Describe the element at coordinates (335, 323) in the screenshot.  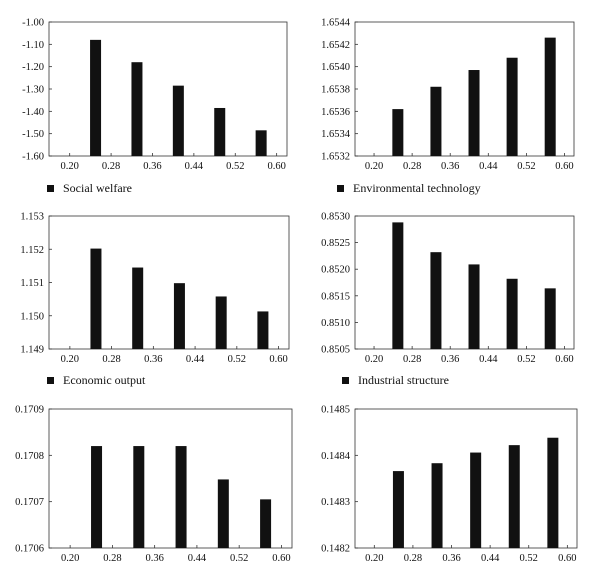
I see `y-tick-label: 0.8510` at that location.